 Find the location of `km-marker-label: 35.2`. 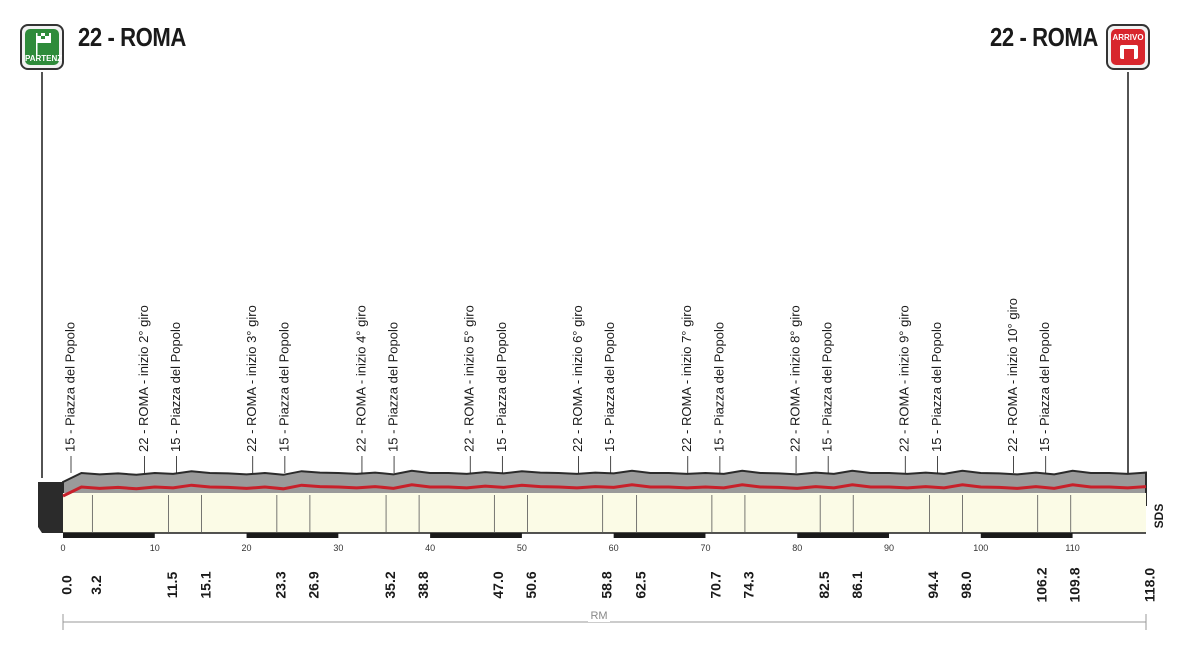

km-marker-label: 35.2 is located at coordinates (390, 584).